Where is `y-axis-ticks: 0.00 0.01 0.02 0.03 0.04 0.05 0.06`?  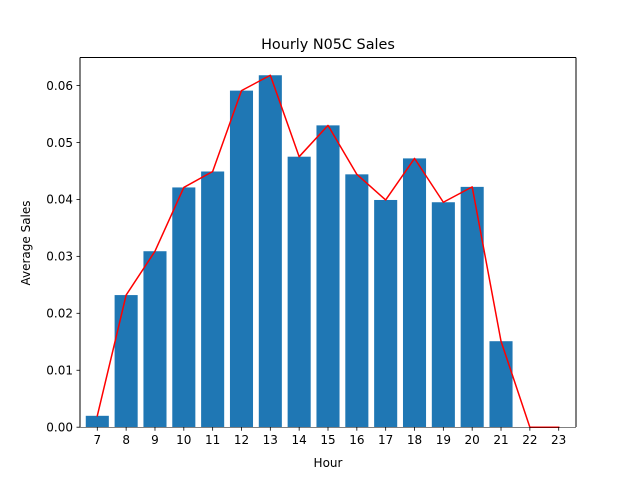 y-axis-ticks: 0.00 0.01 0.02 0.03 0.04 0.05 0.06 is located at coordinates (63, 257).